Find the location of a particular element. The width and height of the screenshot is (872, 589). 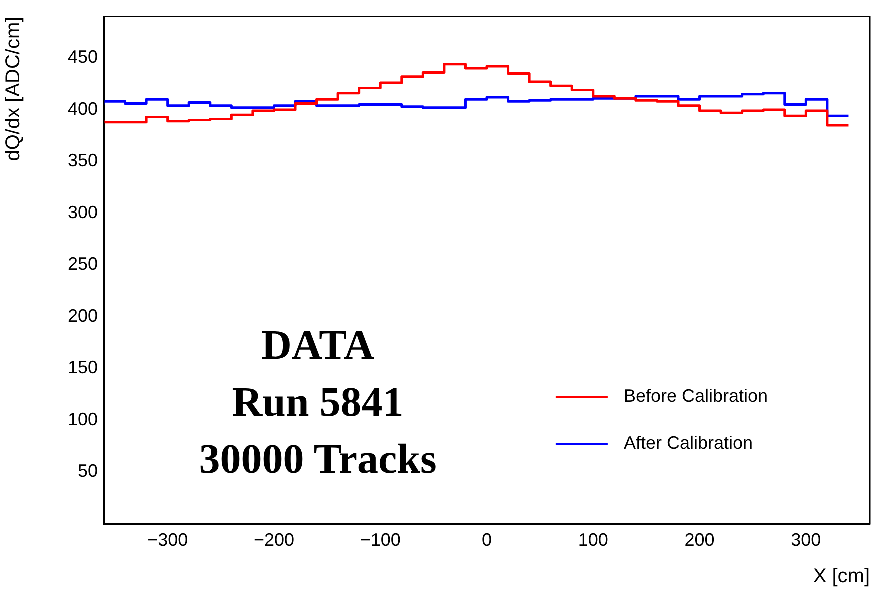

y-tick-label: 350 is located at coordinates (83, 160).